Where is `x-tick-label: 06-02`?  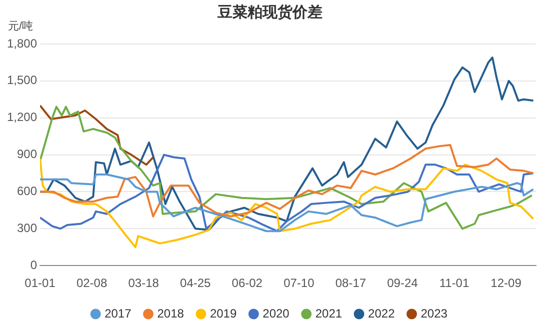 x-tick-label: 06-02 is located at coordinates (247, 283).